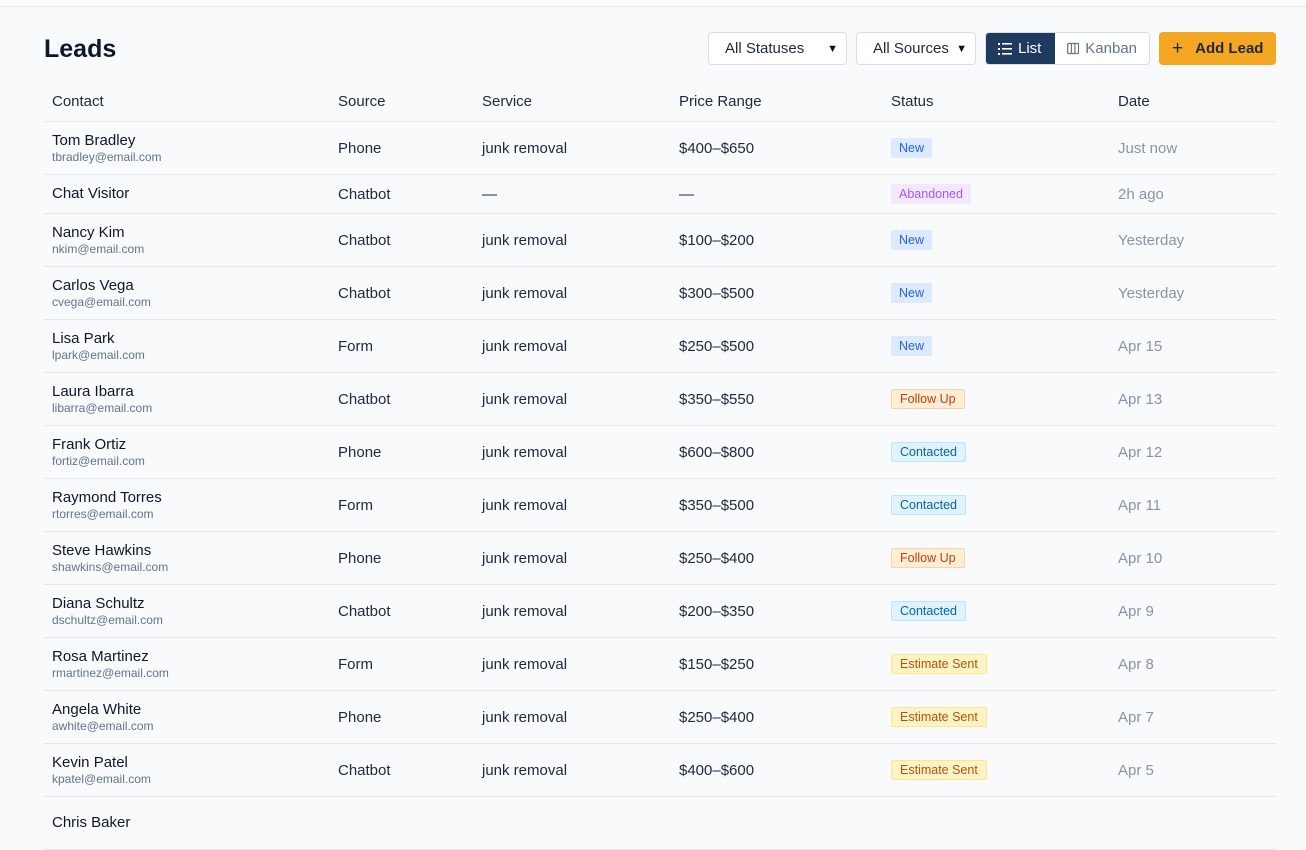 This screenshot has width=1306, height=850. What do you see at coordinates (777, 346) in the screenshot?
I see `price-range-cell: $250–$500` at bounding box center [777, 346].